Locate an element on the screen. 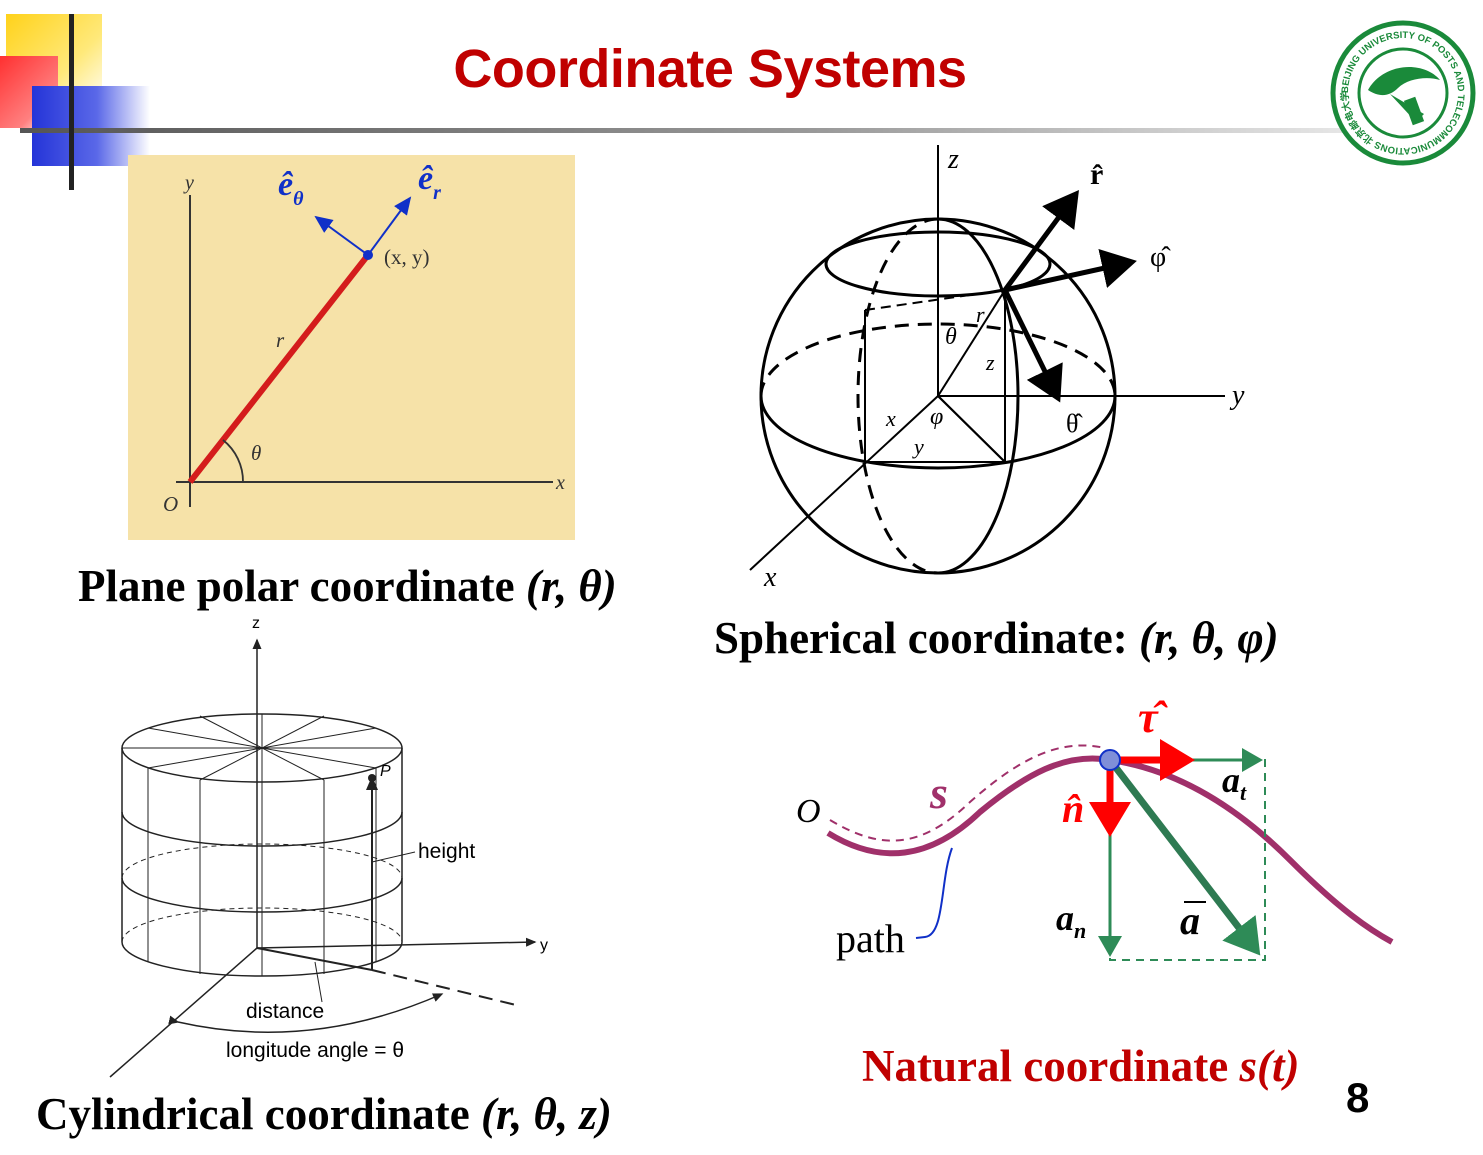  s-label: s is located at coordinates (938, 792).